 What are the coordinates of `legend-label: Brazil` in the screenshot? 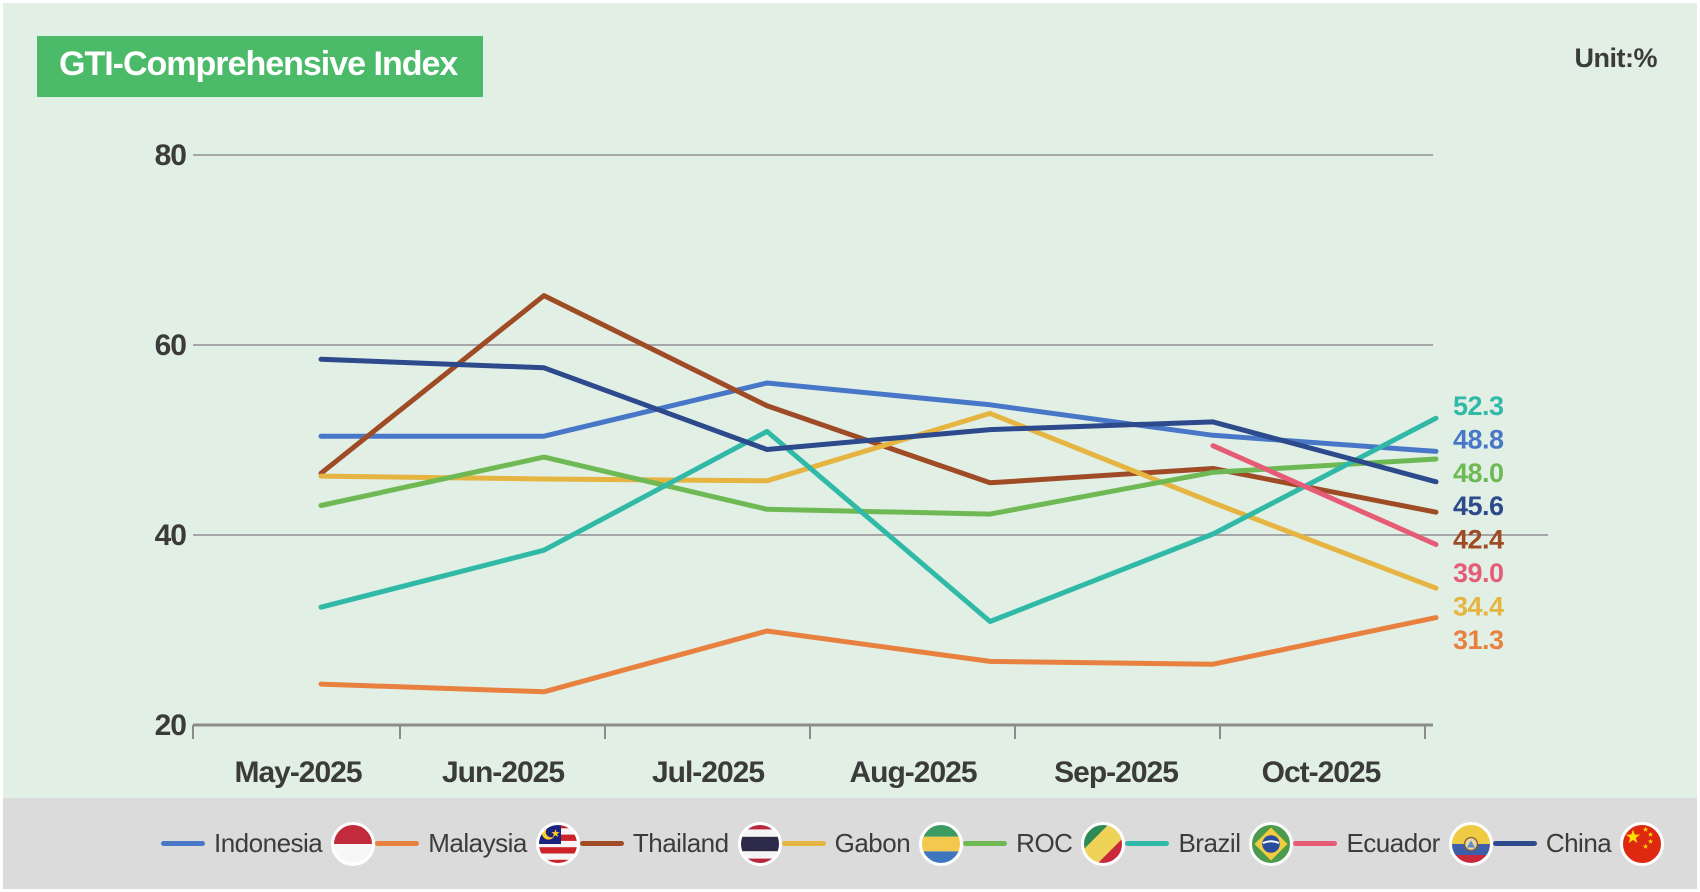 It's located at (1209, 843).